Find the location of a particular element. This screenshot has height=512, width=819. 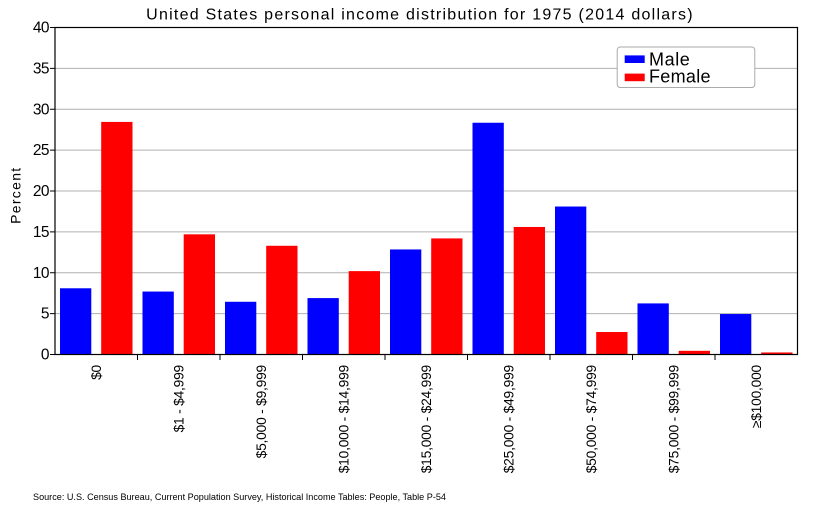

svg-text: $1 - $4,999 is located at coordinates (179, 398).